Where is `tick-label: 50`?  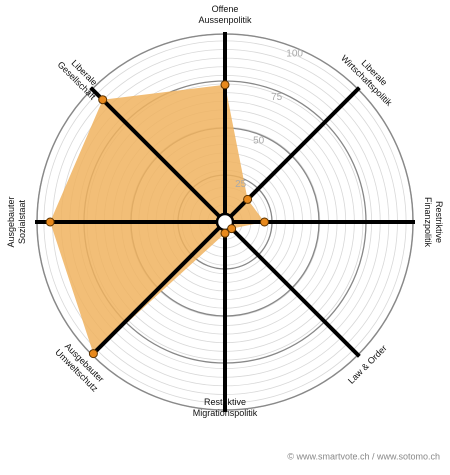
tick-label: 50 is located at coordinates (259, 140).